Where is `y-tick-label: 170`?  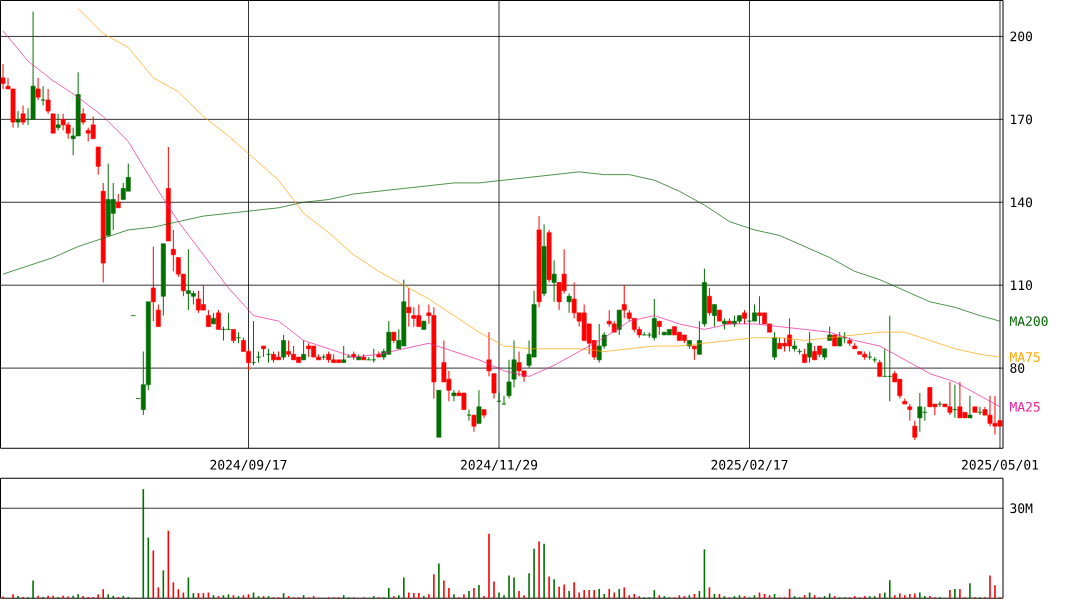
y-tick-label: 170 is located at coordinates (1022, 119).